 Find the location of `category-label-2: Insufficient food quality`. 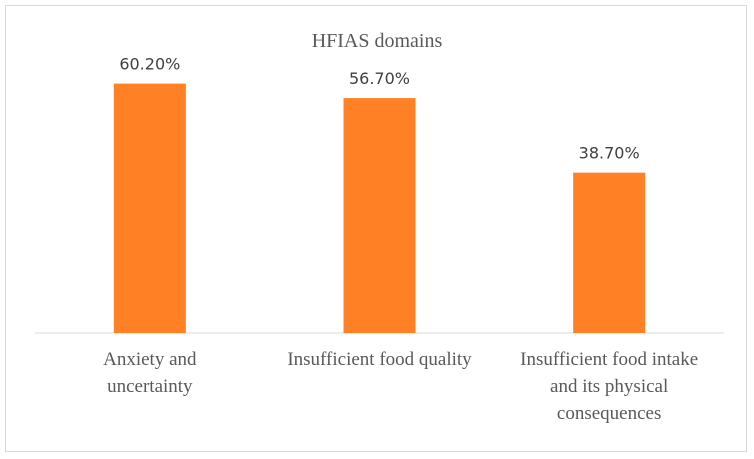

category-label-2: Insufficient food quality is located at coordinates (379, 359).